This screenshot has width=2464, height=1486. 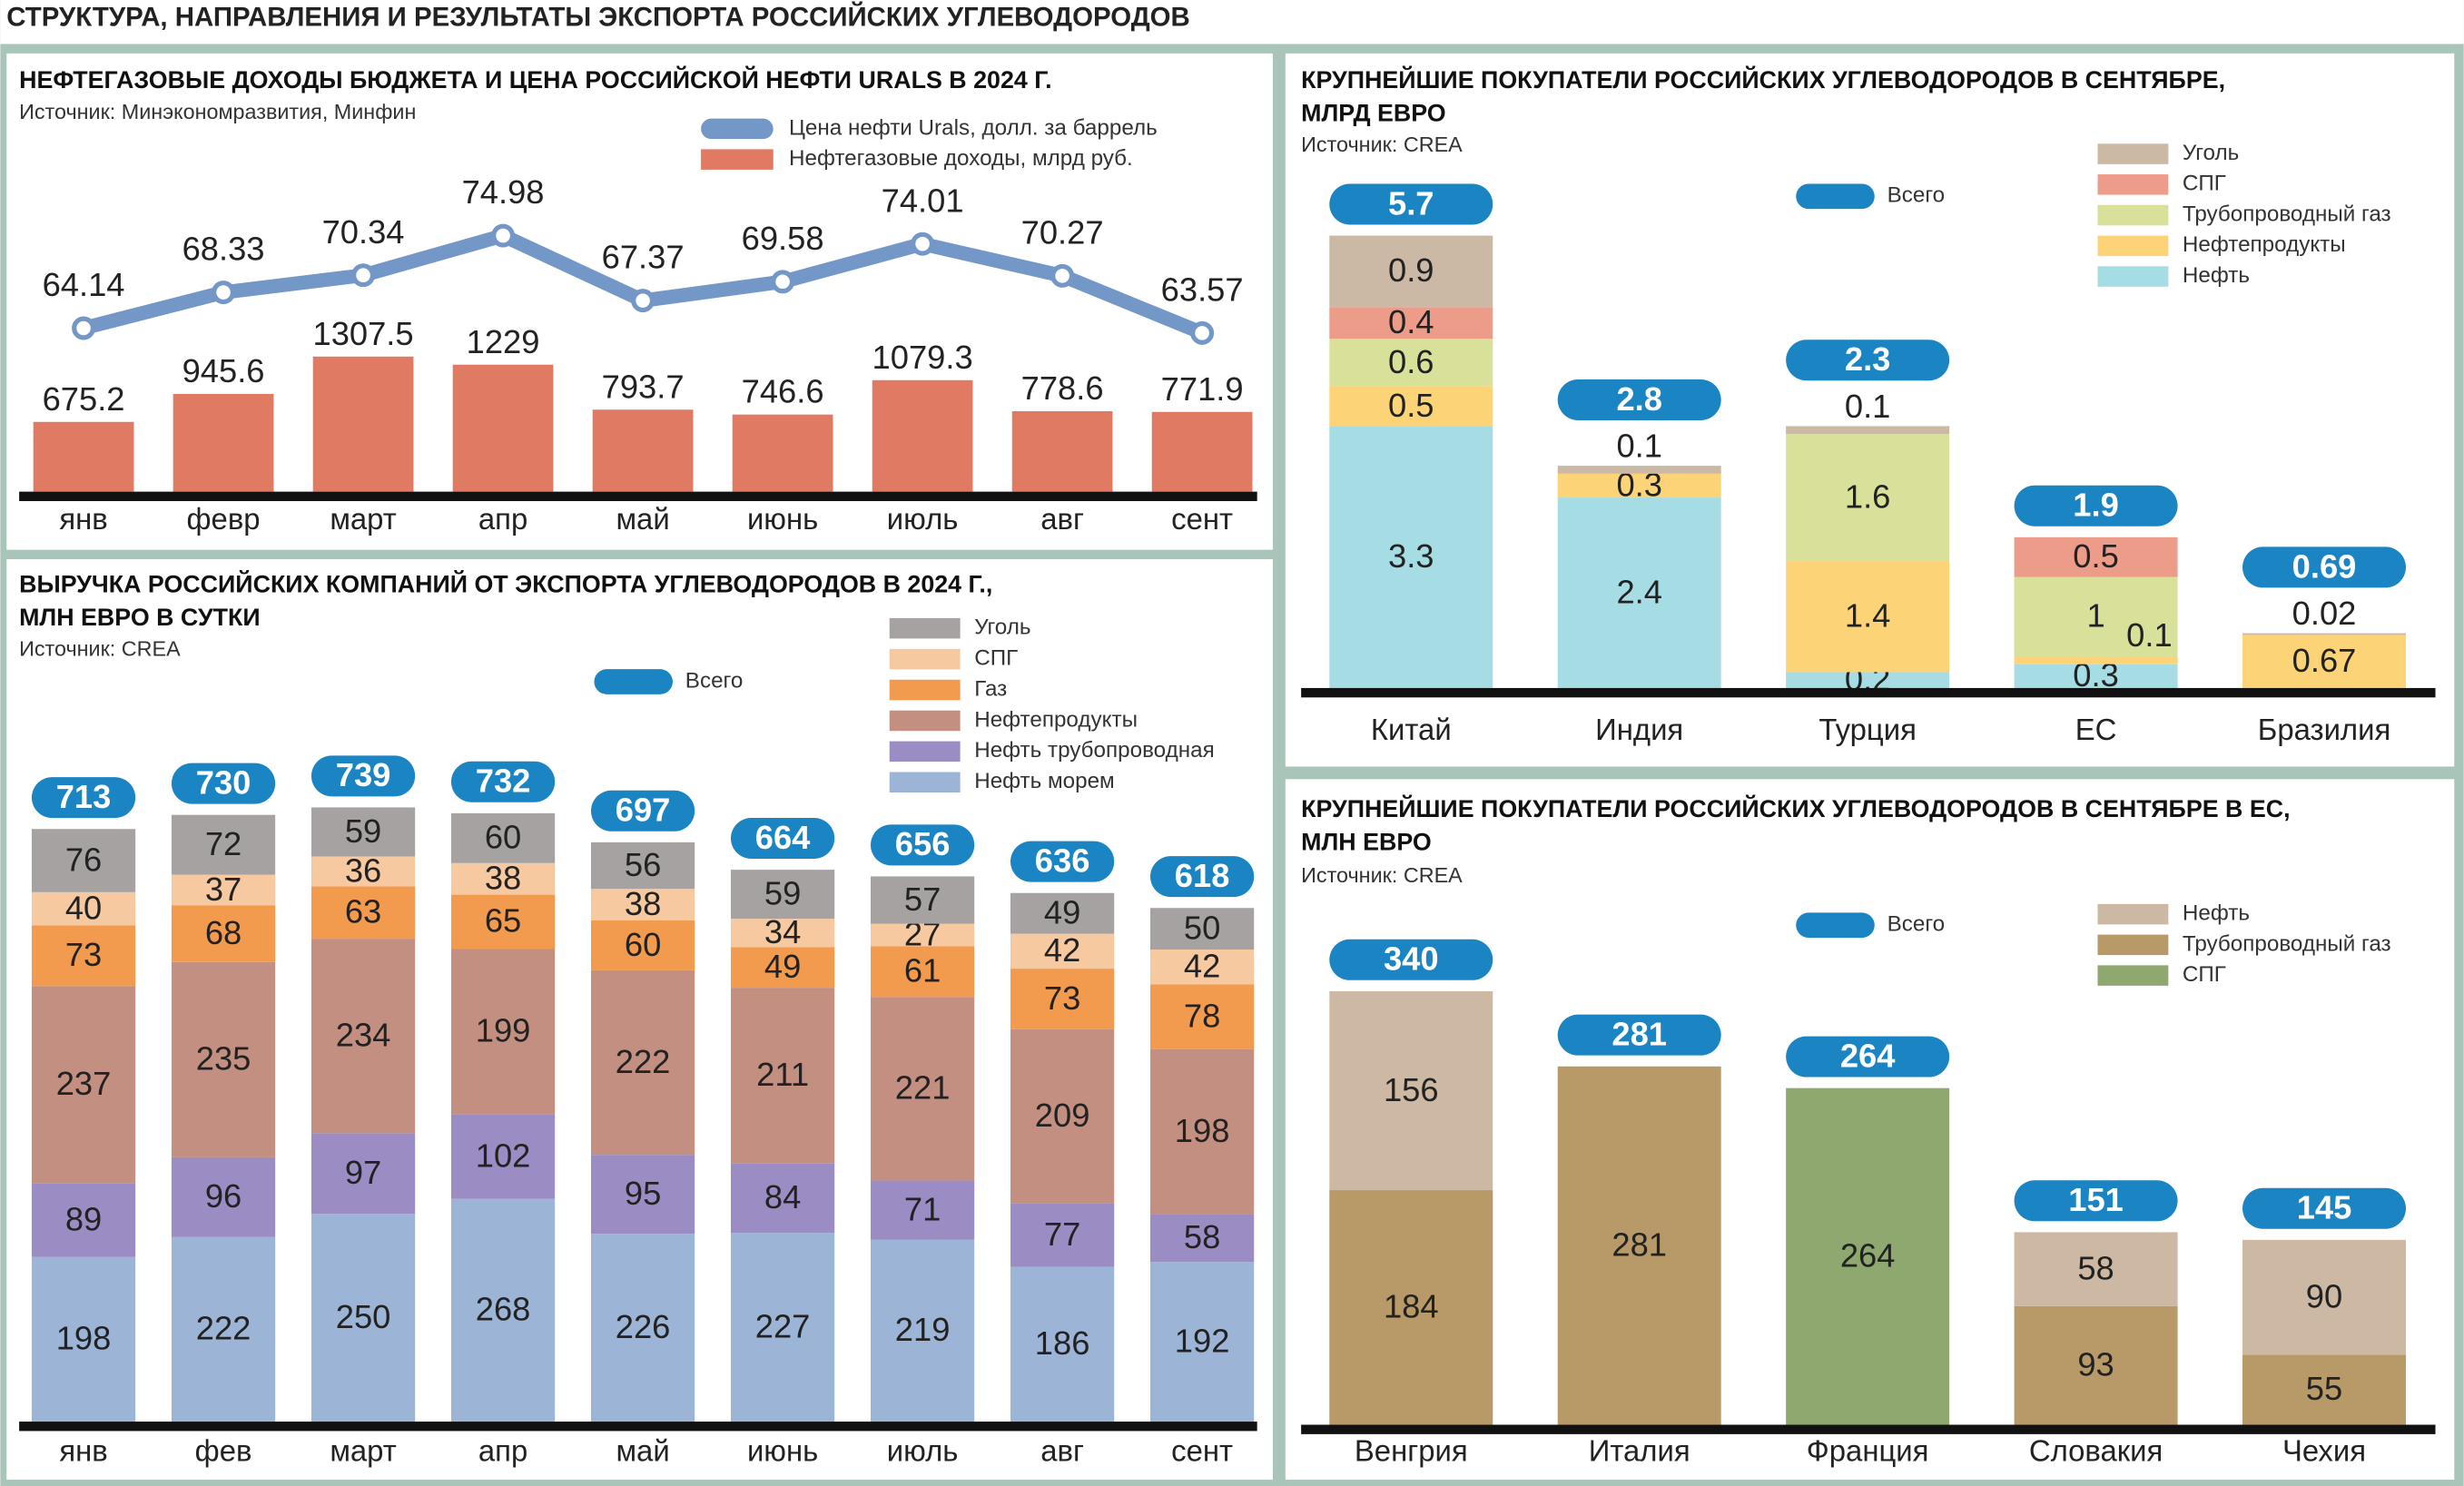 I want to click on data-label: 36, so click(x=363, y=870).